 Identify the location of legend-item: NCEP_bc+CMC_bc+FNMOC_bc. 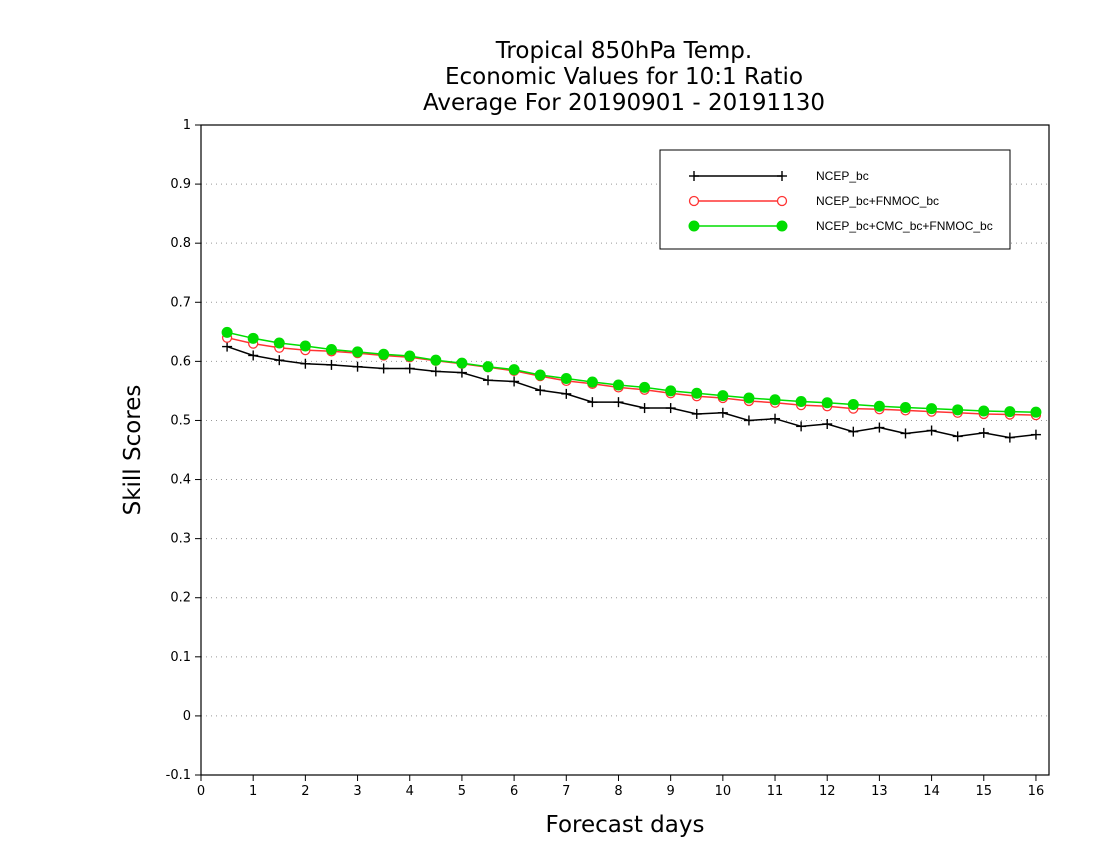
(840, 226).